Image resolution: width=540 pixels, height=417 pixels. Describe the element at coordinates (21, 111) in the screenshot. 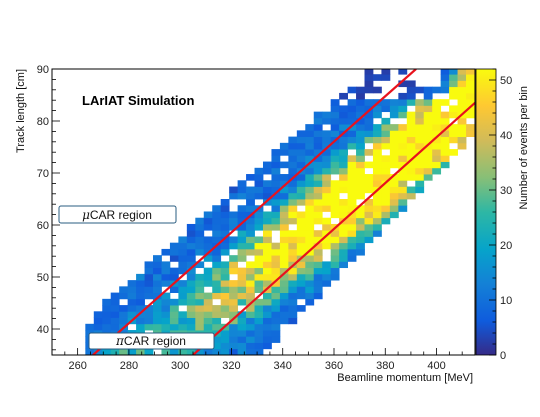

I see `y-axis-label: Track length [cm]` at that location.